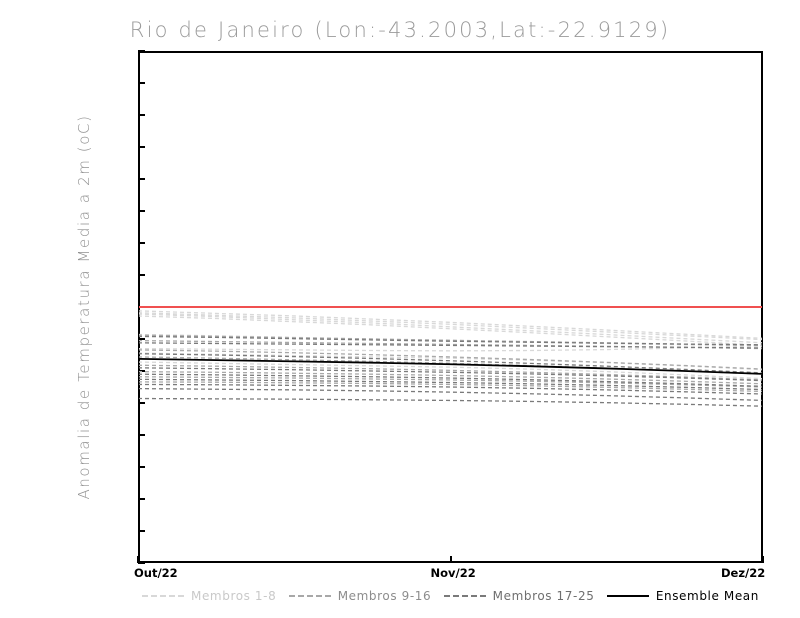 The image size is (800, 618). What do you see at coordinates (743, 573) in the screenshot?
I see `x-tick-label: Dez/22` at bounding box center [743, 573].